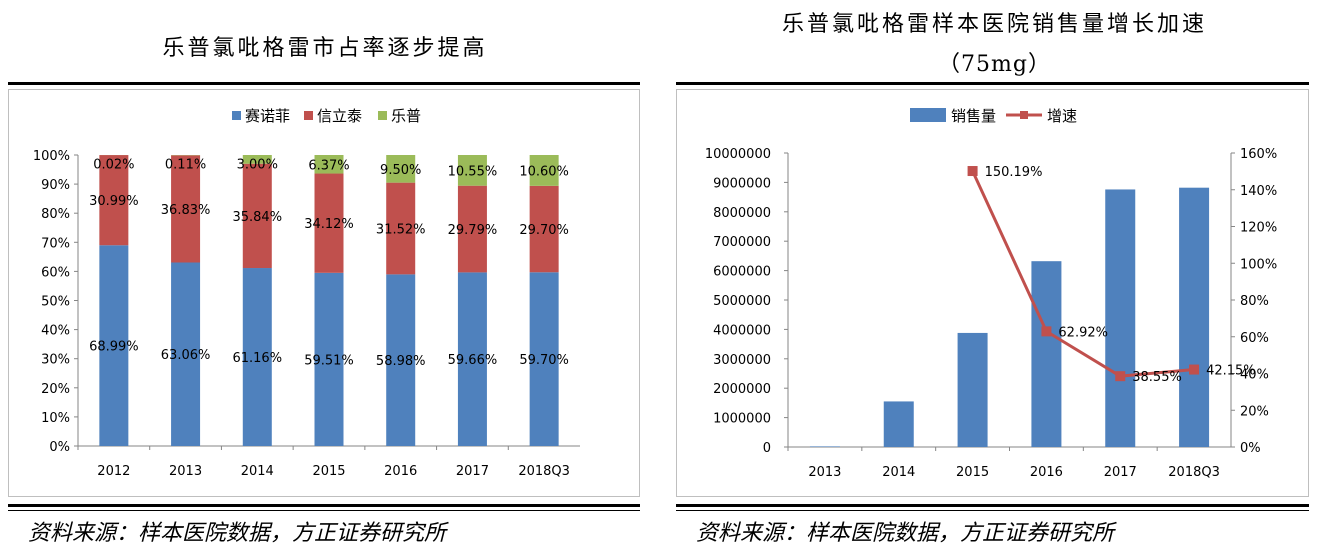  What do you see at coordinates (401, 361) in the screenshot?
I see `data-label: 58.98%` at bounding box center [401, 361].